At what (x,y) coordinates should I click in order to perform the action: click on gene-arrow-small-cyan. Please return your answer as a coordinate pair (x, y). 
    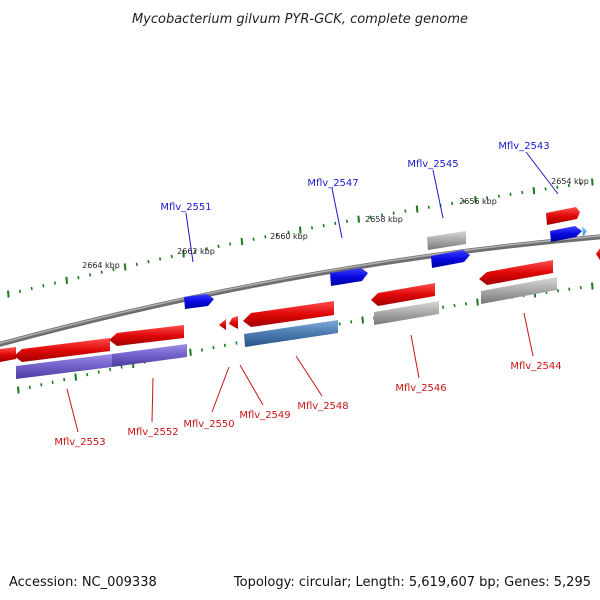
    Looking at the image, I should click on (584, 231).